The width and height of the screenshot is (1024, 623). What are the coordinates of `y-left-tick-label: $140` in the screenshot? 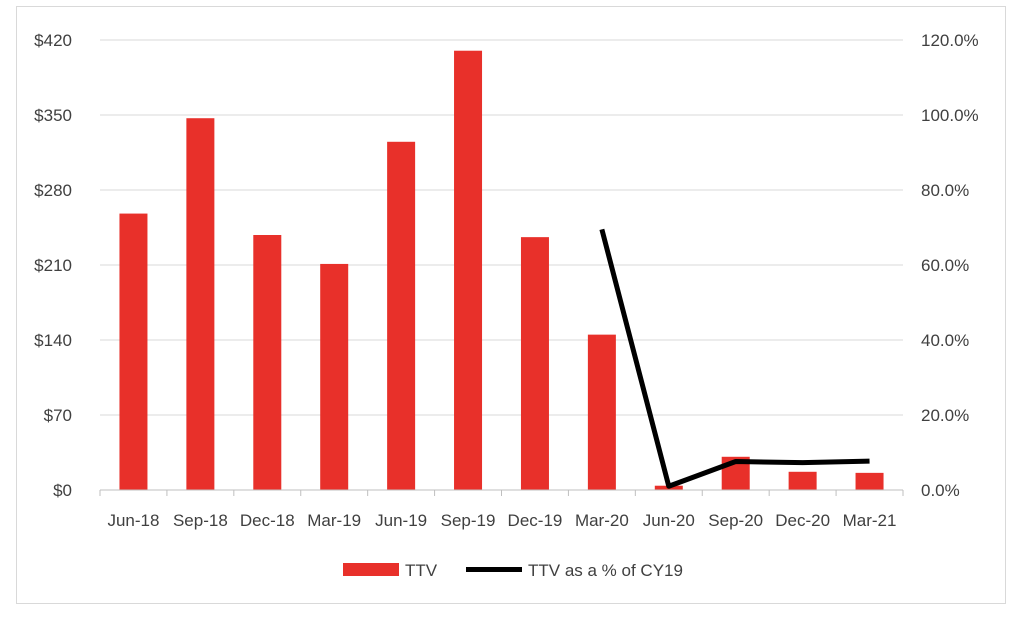 It's located at (53, 340).